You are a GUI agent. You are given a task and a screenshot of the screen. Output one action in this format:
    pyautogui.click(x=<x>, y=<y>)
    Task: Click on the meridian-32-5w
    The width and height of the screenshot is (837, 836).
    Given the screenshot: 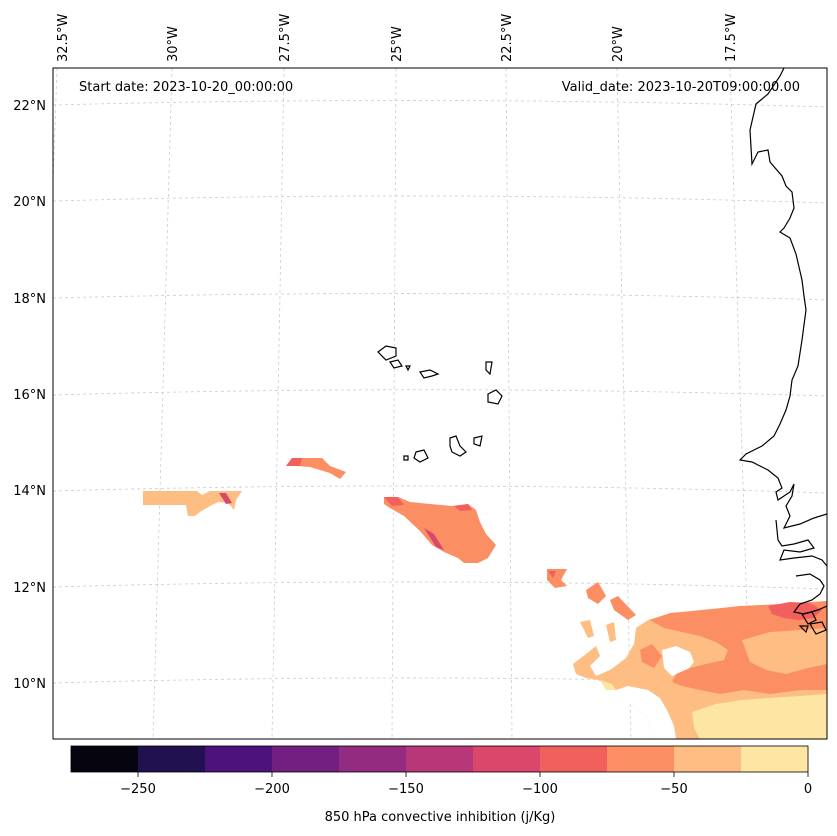 What is the action you would take?
    pyautogui.click(x=55, y=127)
    